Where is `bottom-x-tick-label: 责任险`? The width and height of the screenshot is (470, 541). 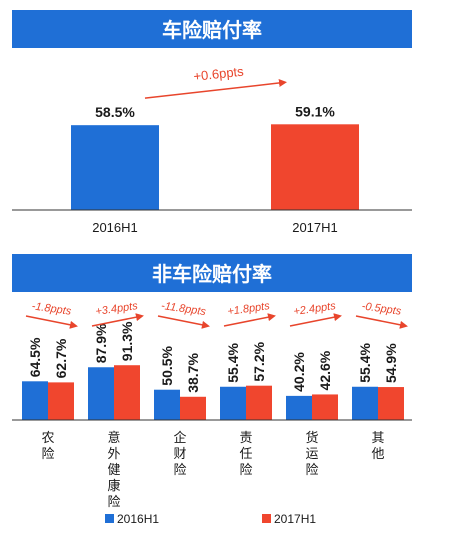 bottom-x-tick-label: 责任险 is located at coordinates (245, 453).